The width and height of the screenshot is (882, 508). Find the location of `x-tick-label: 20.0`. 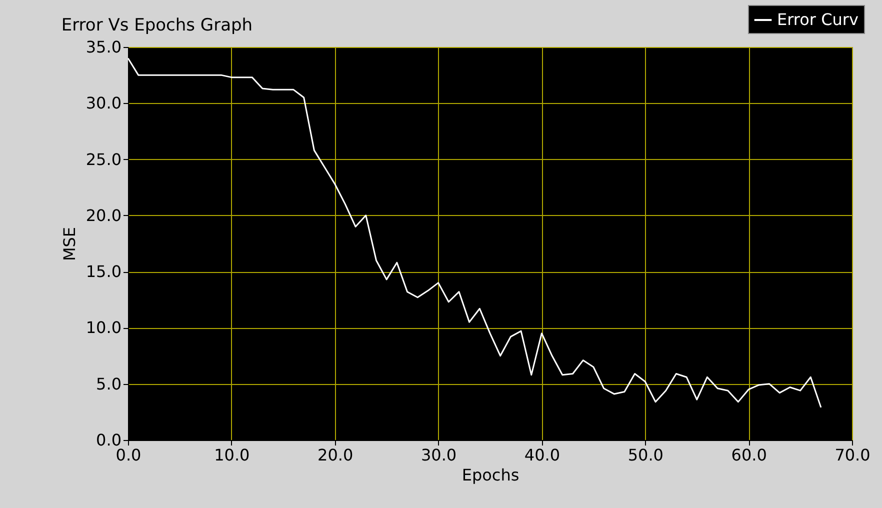

x-tick-label: 20.0 is located at coordinates (336, 455).